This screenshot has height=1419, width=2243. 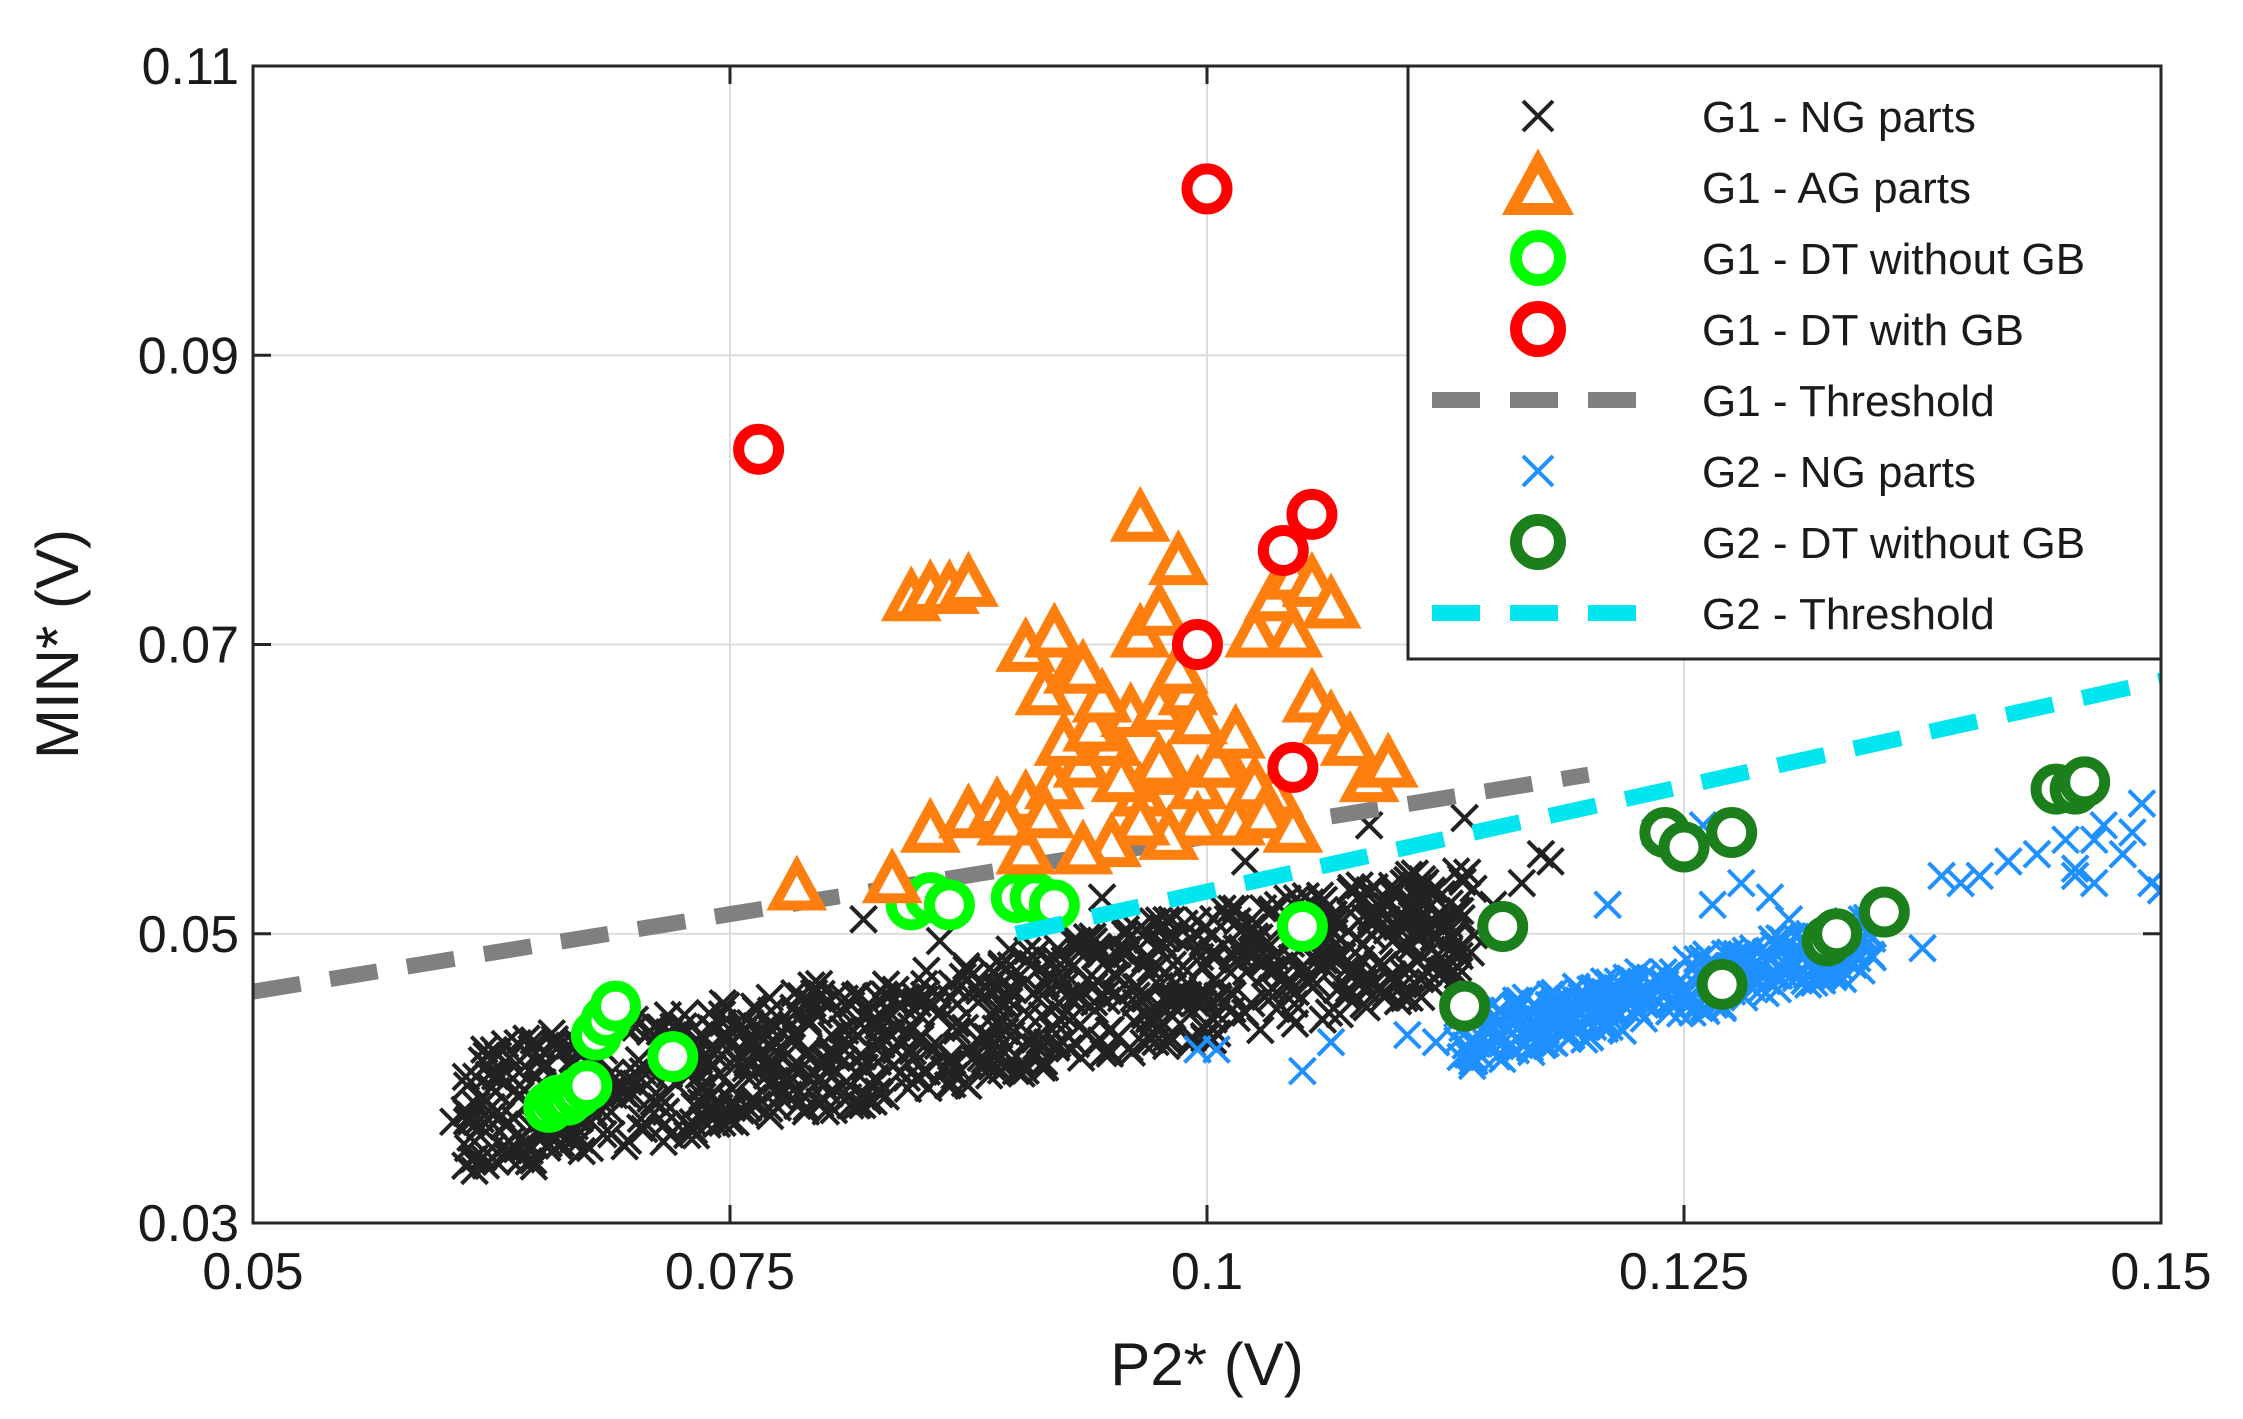 What do you see at coordinates (1893, 259) in the screenshot?
I see `legend-label: G1 - DT without GB` at bounding box center [1893, 259].